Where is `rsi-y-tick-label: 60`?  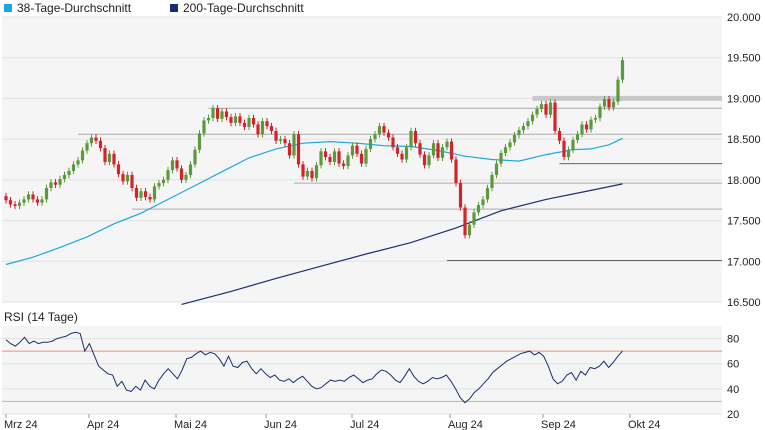 rsi-y-tick-label: 60 is located at coordinates (733, 365).